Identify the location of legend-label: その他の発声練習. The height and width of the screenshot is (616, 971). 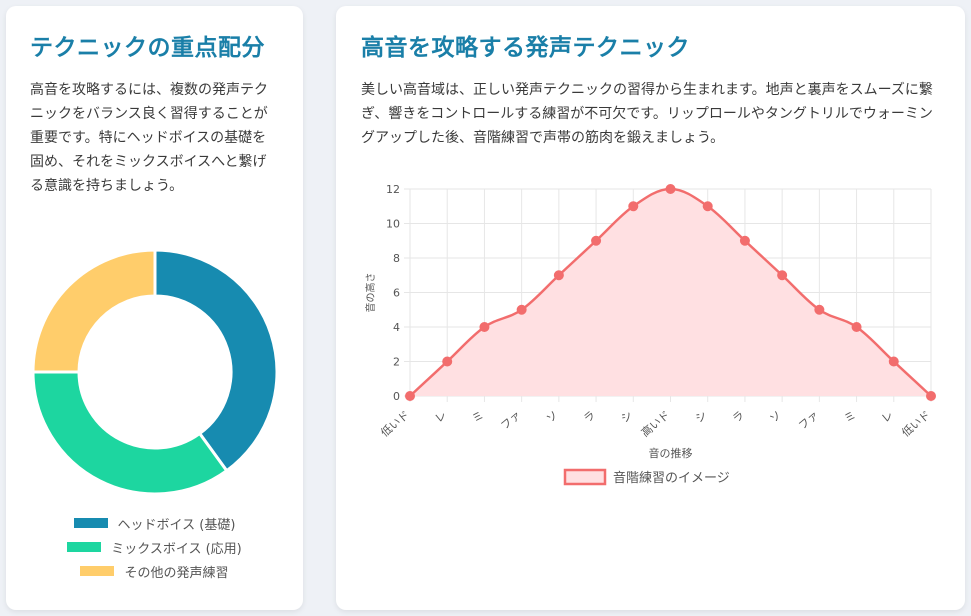
(176, 573).